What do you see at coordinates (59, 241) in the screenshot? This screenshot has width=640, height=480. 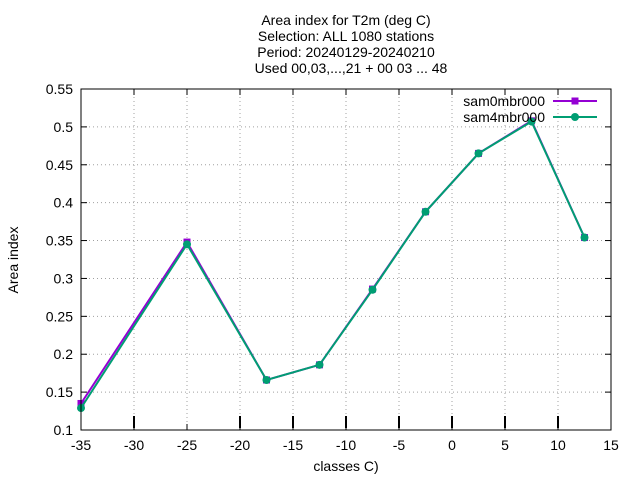 I see `y-tick-label: 0.35` at bounding box center [59, 241].